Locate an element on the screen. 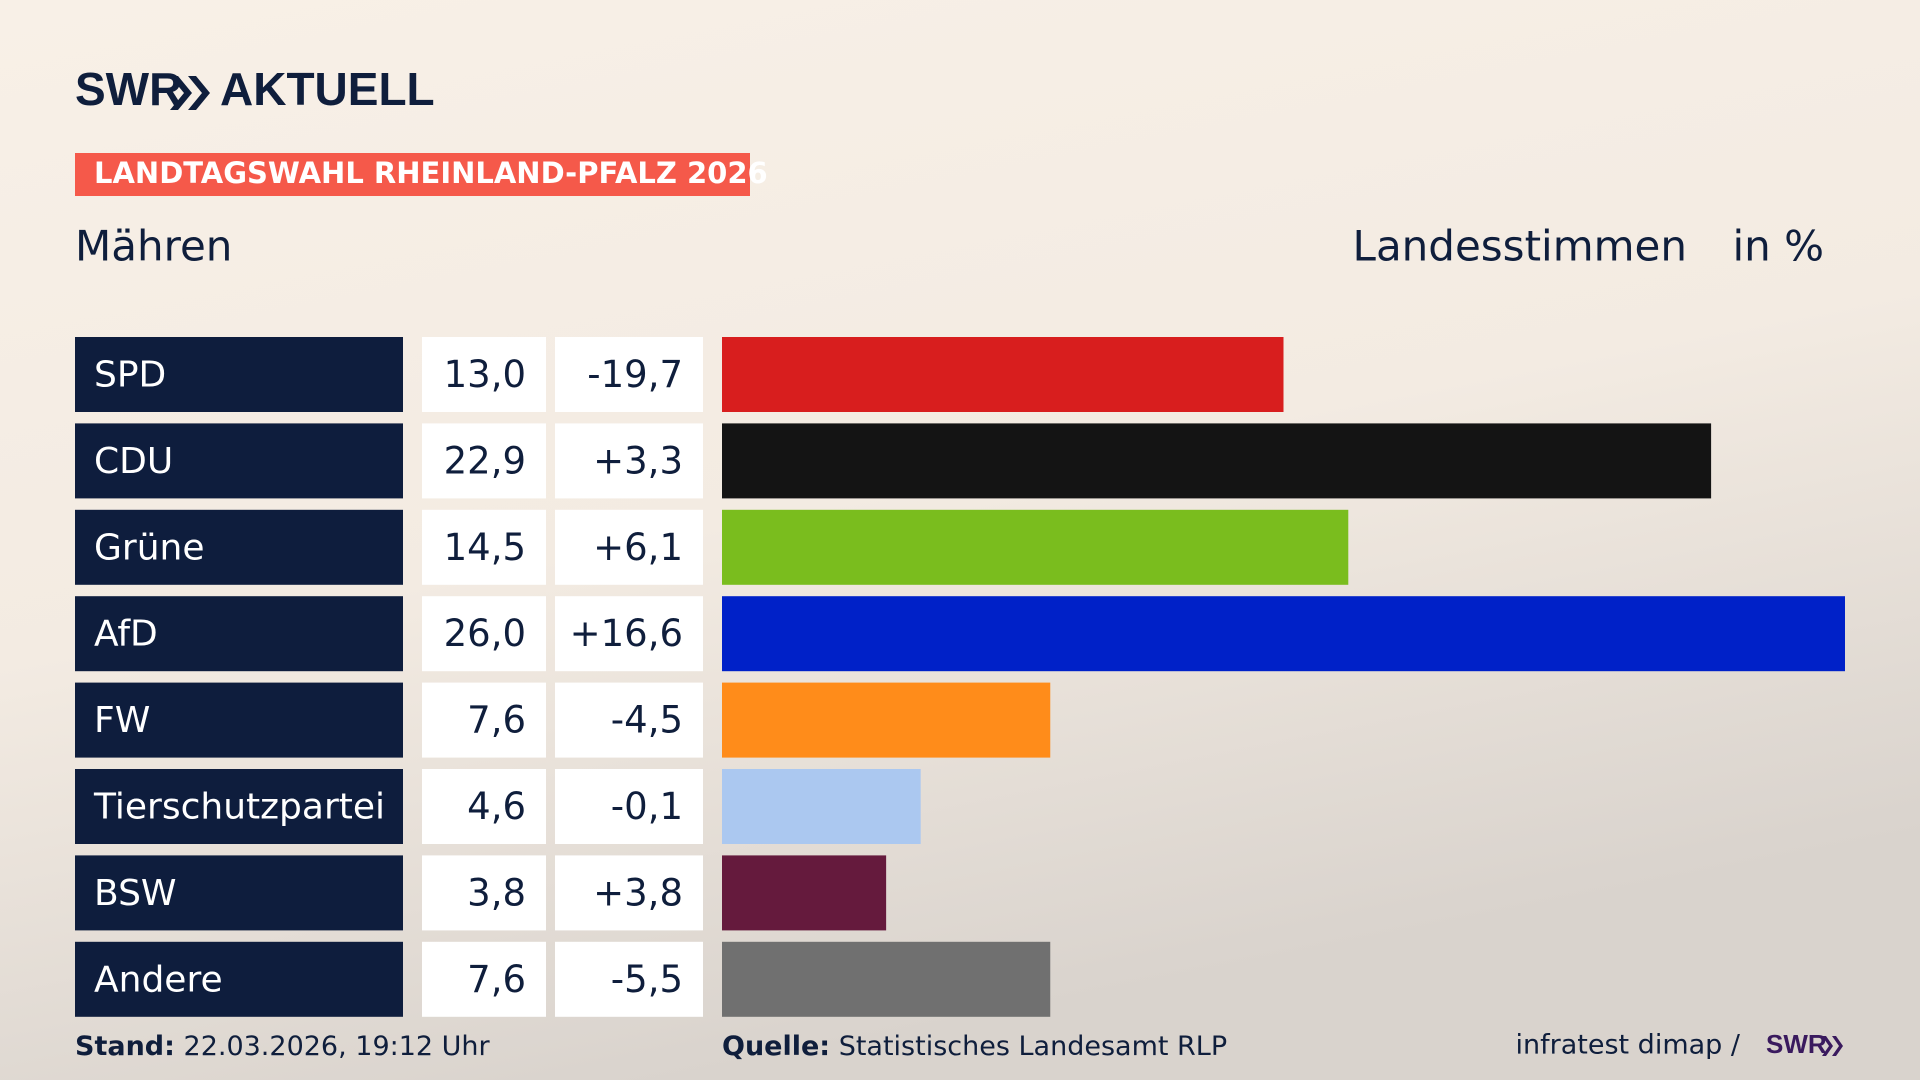 The width and height of the screenshot is (1920, 1080). value-label: 26,0 is located at coordinates (485, 633).